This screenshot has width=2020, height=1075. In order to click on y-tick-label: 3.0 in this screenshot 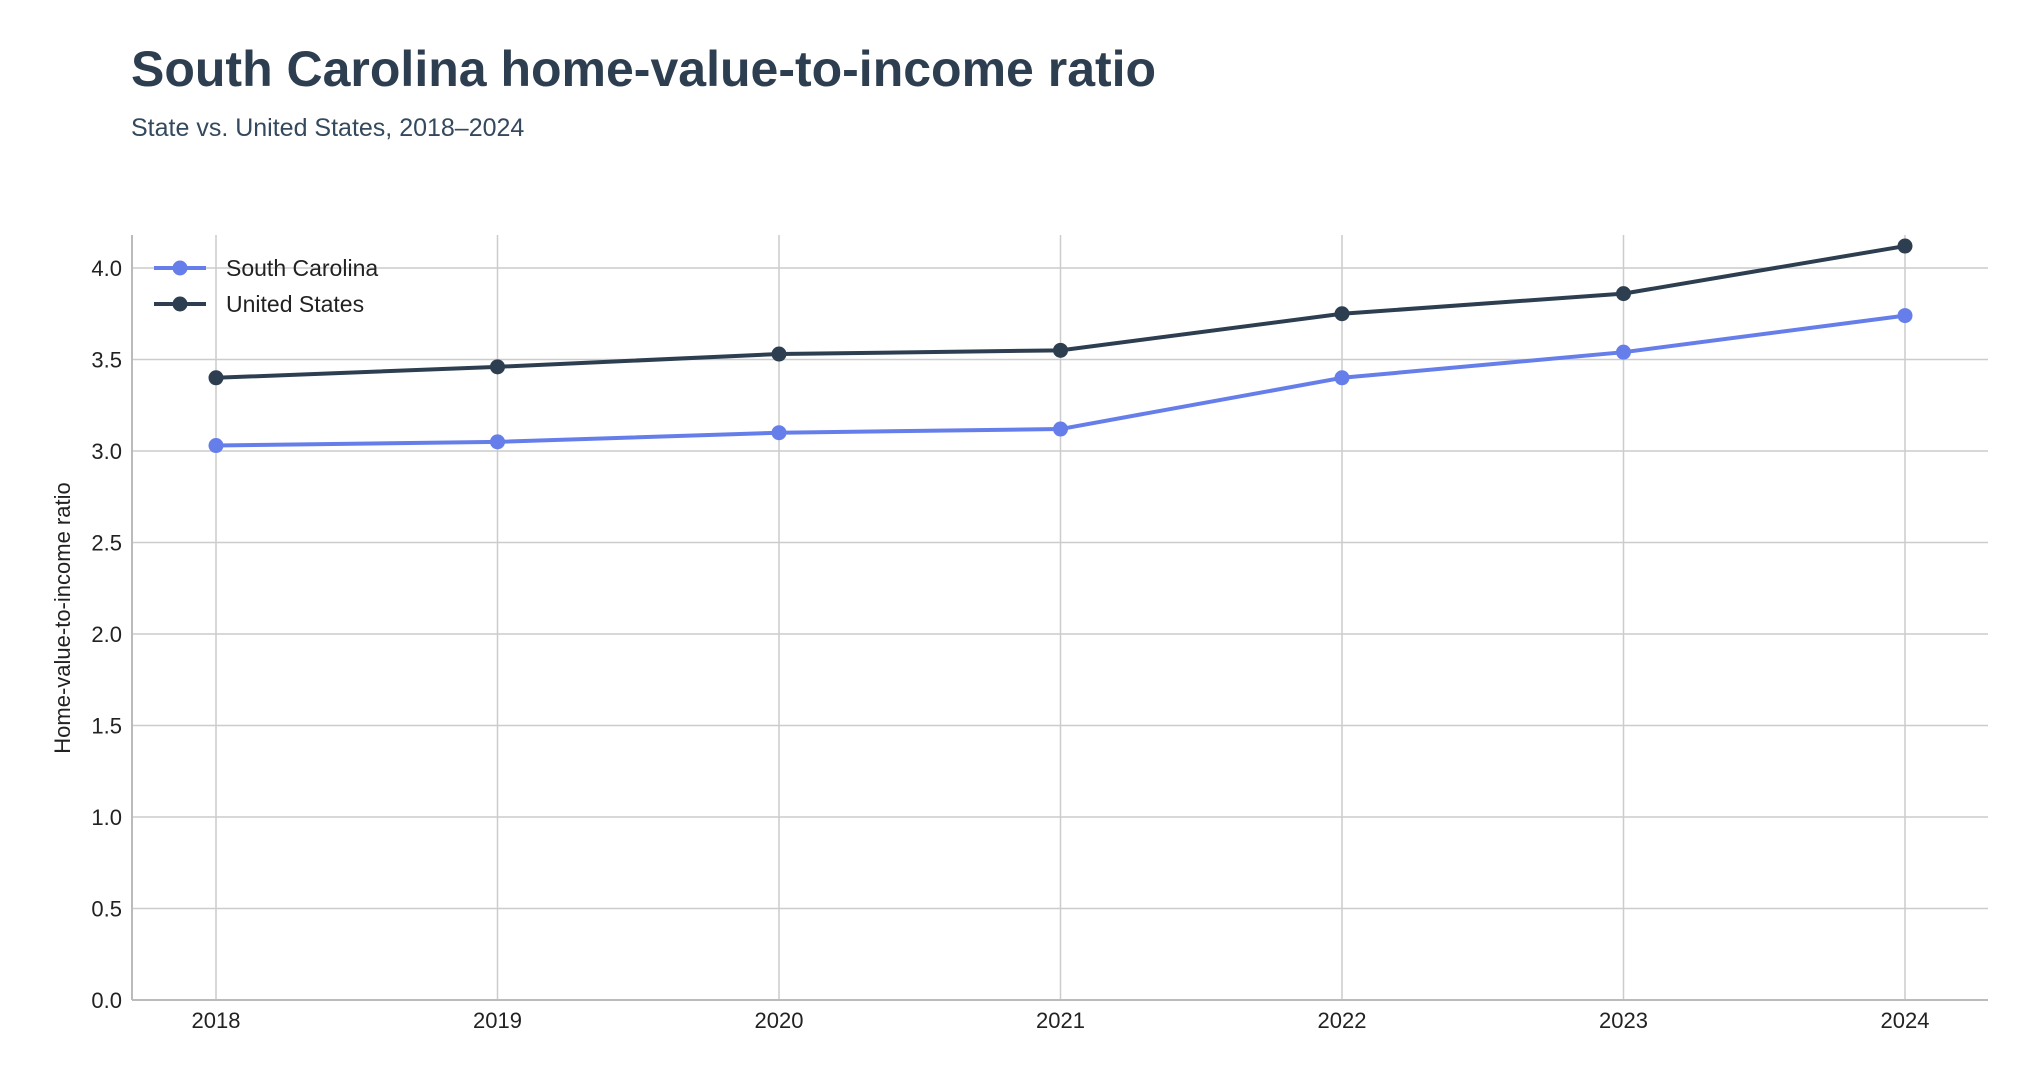, I will do `click(106, 451)`.